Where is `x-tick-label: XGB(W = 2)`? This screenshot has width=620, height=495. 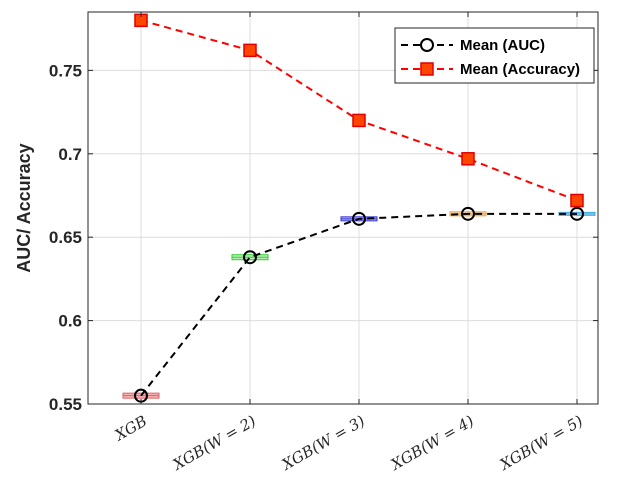 x-tick-label: XGB(W = 2) is located at coordinates (214, 443).